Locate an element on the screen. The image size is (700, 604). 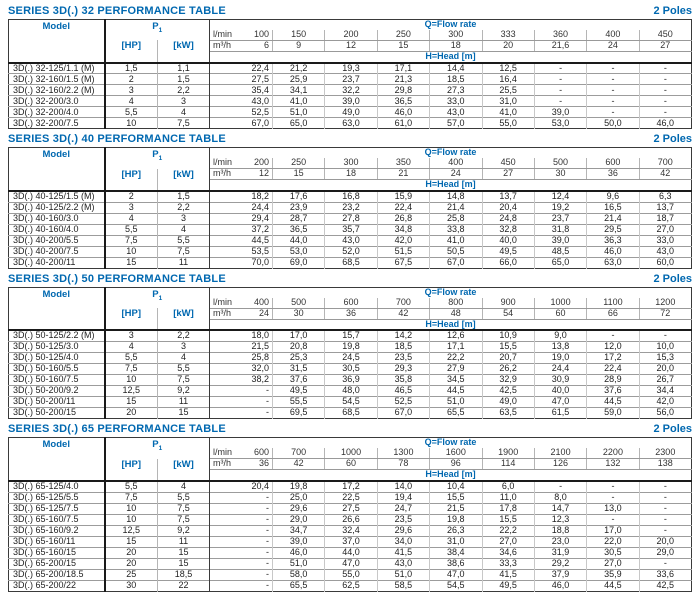
lmin-value: 900 is located at coordinates (508, 303).